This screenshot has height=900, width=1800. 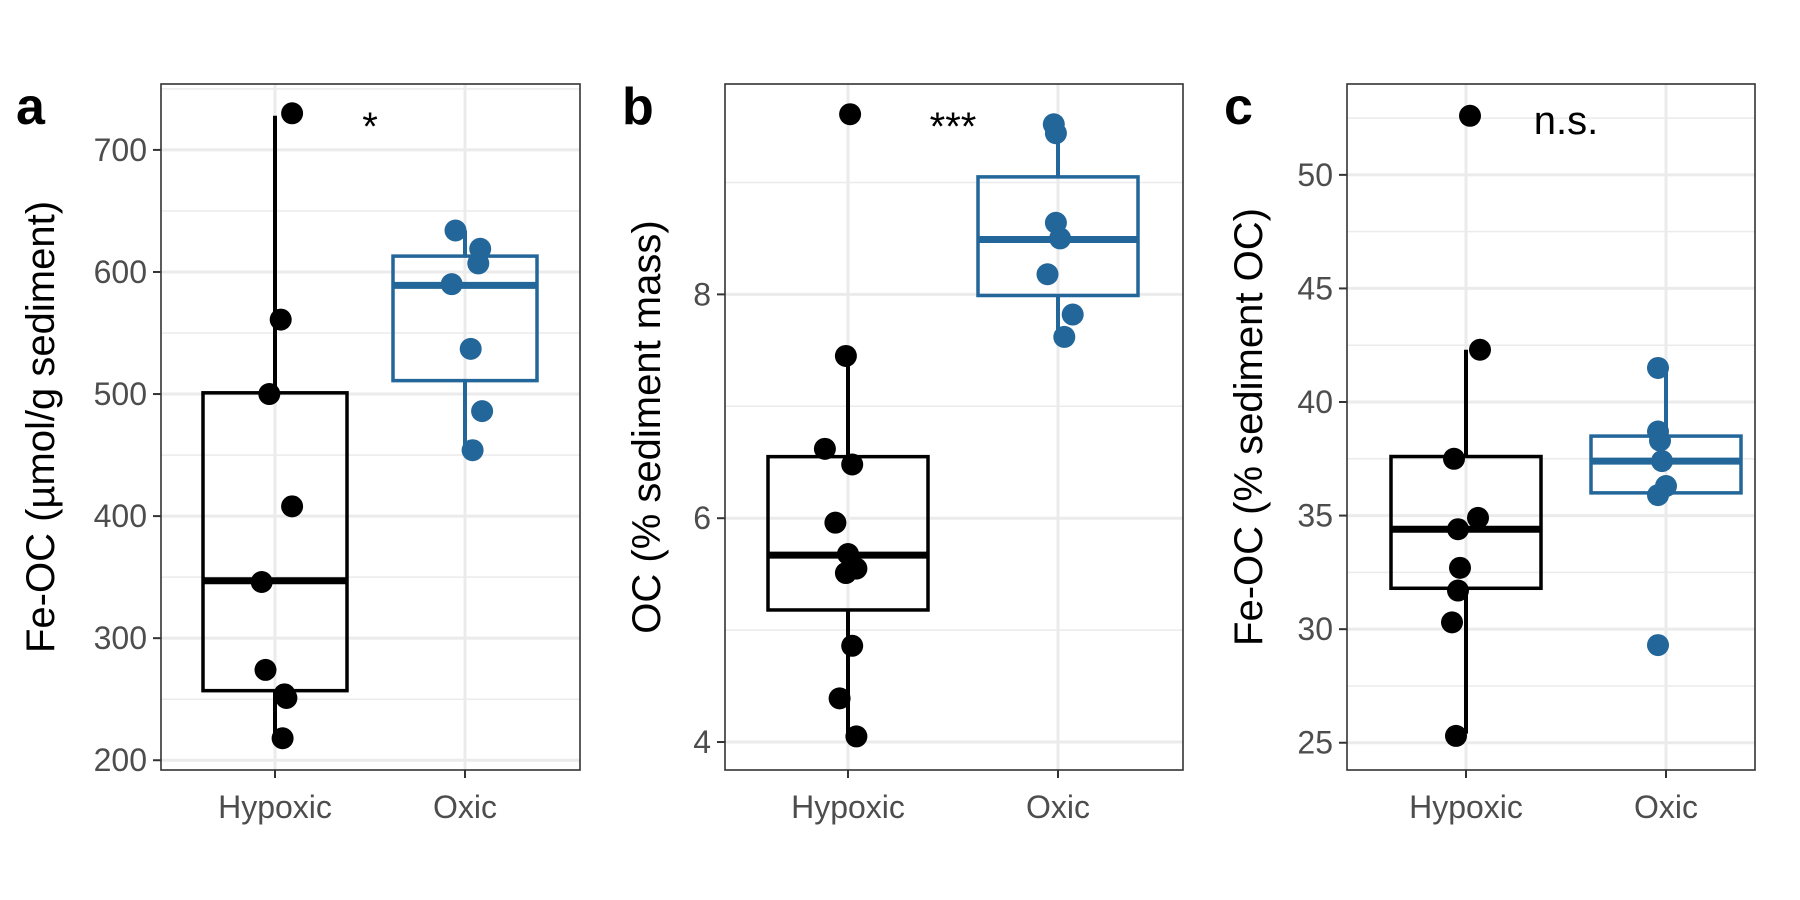 I want to click on y-tick-label: 35, so click(x=1315, y=516).